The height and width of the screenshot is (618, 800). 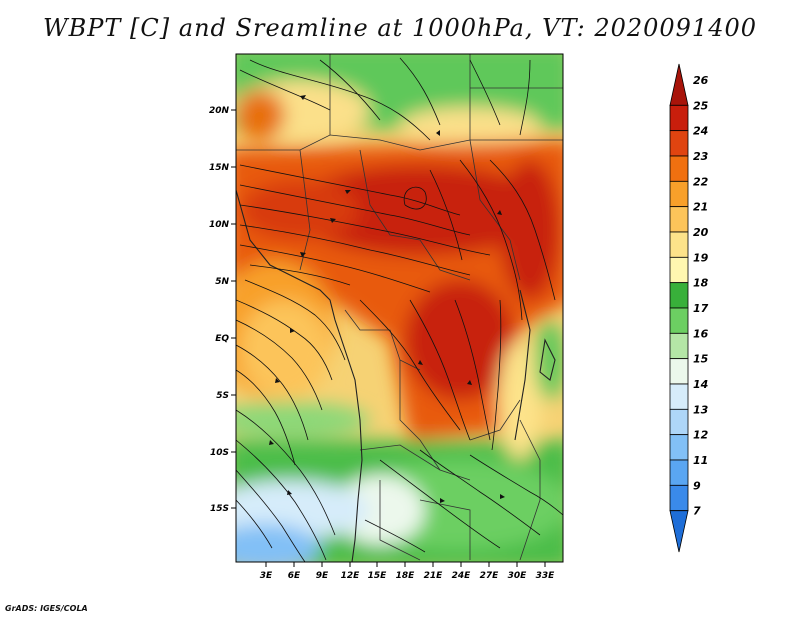 What do you see at coordinates (700, 460) in the screenshot?
I see `colorbar-label: 11` at bounding box center [700, 460].